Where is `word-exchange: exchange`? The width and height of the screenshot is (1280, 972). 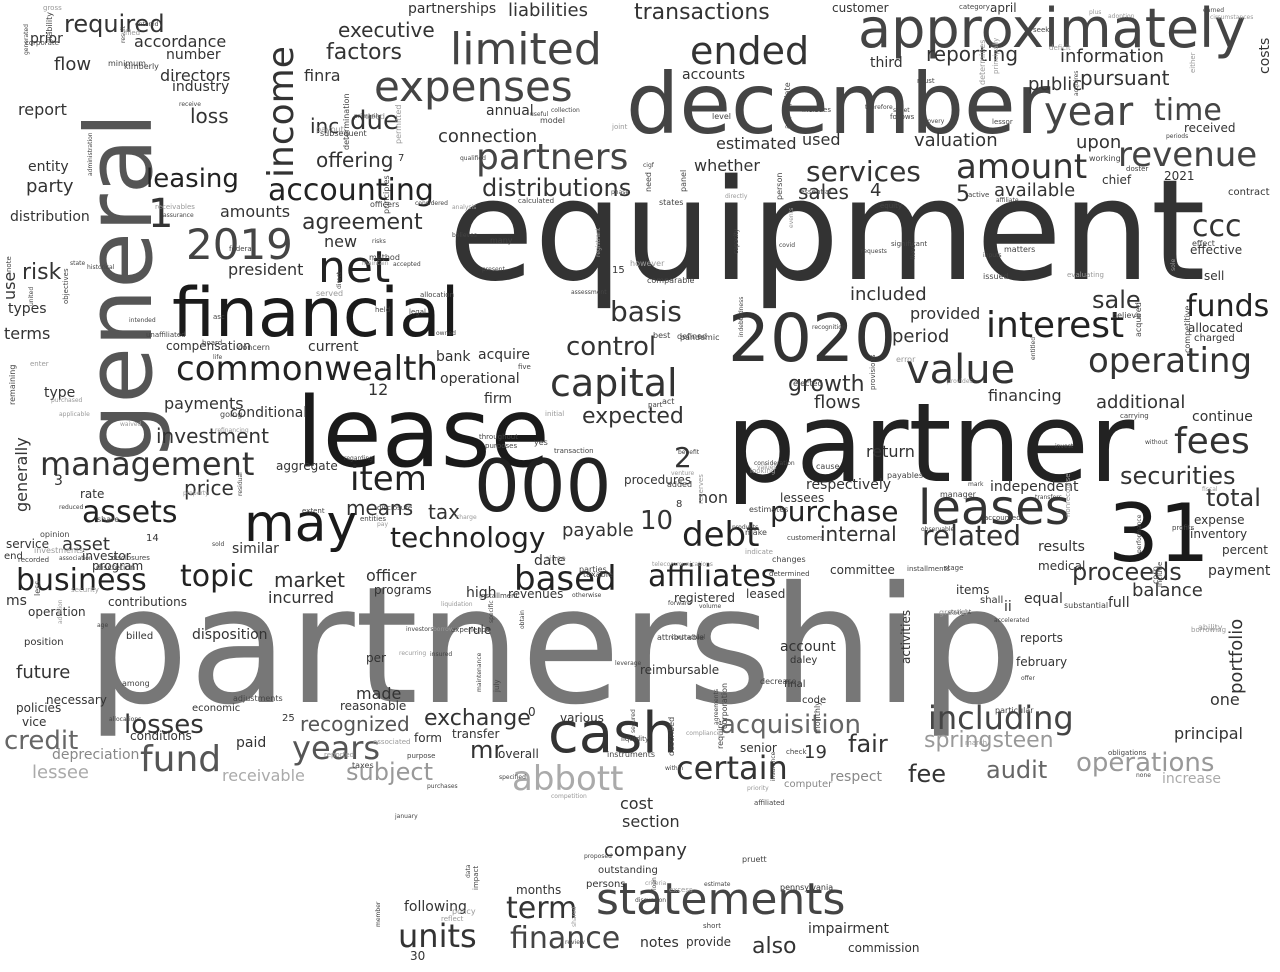 word-exchange: exchange is located at coordinates (477, 718).